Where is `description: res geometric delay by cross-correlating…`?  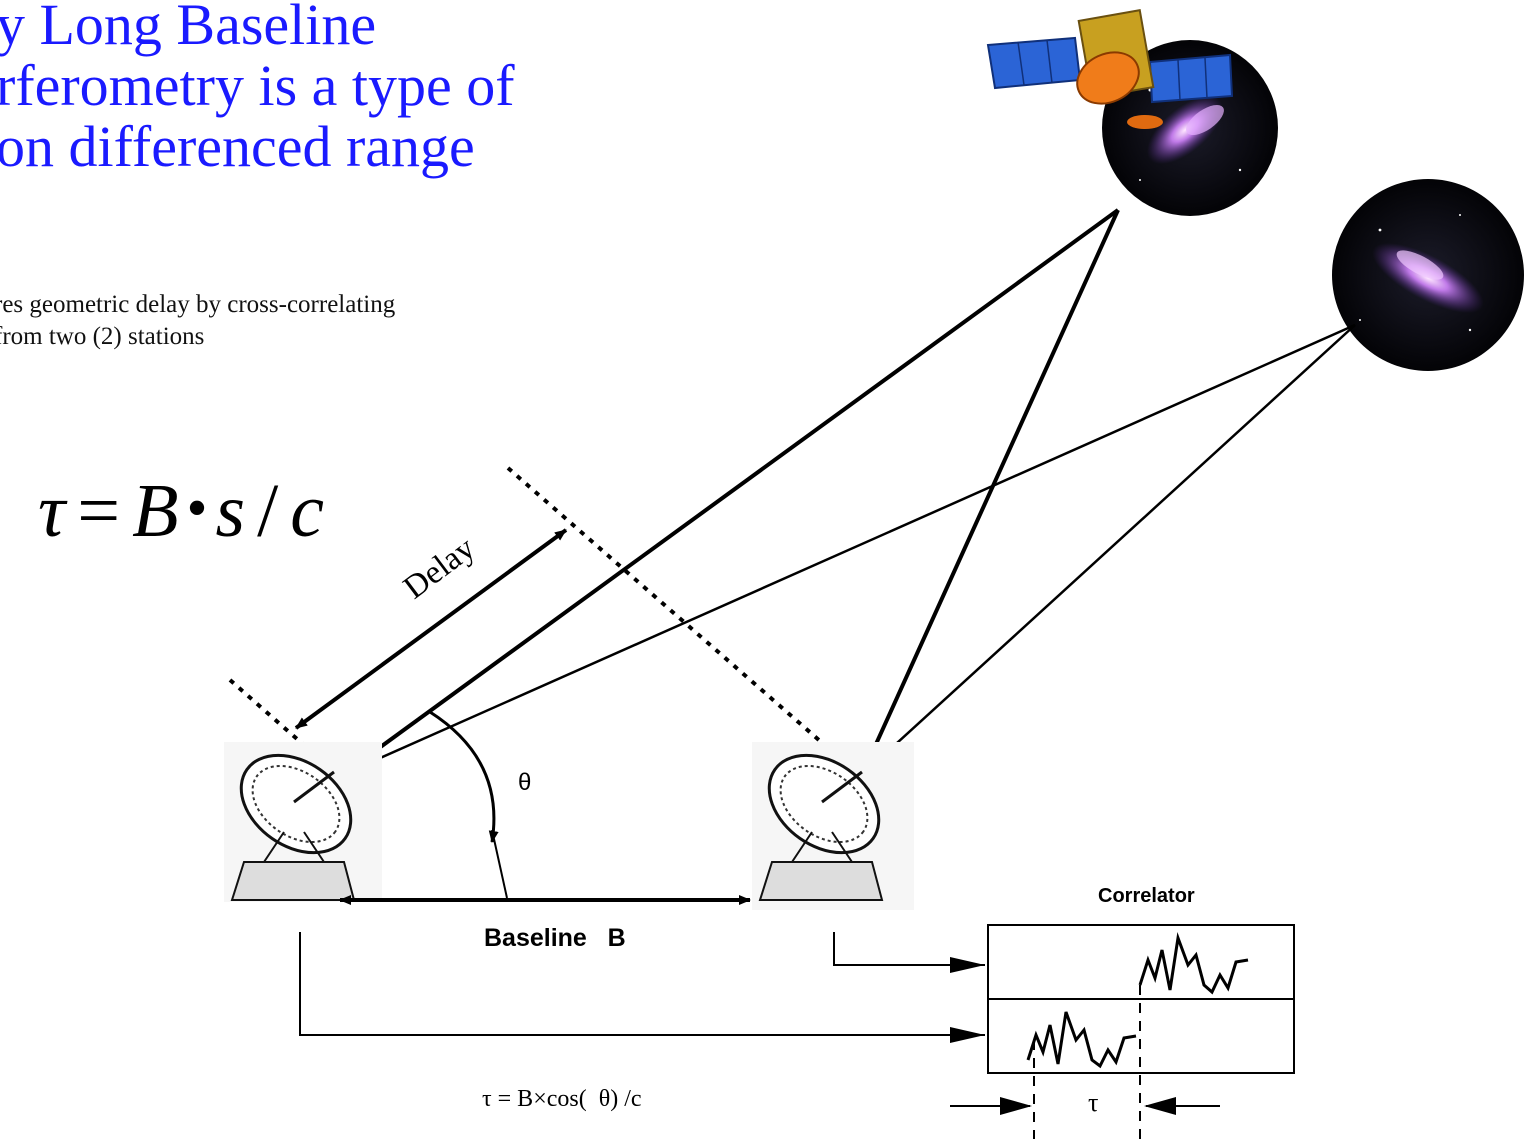
description: res geometric delay by cross-correlating… is located at coordinates (347, 321).